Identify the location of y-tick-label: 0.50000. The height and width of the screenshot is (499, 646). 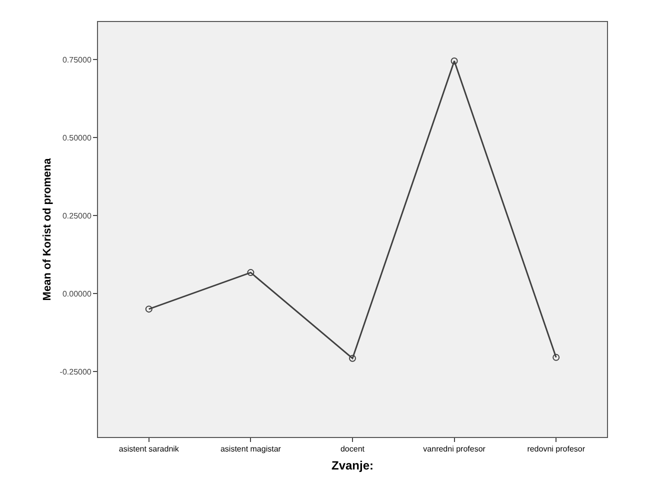
(77, 137).